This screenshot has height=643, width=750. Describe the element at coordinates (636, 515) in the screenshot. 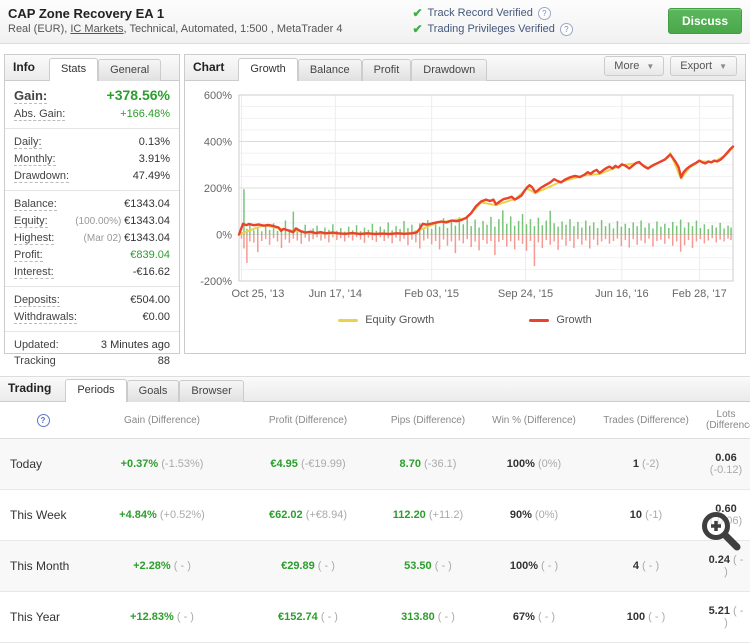

I see `cell-value: 10` at that location.